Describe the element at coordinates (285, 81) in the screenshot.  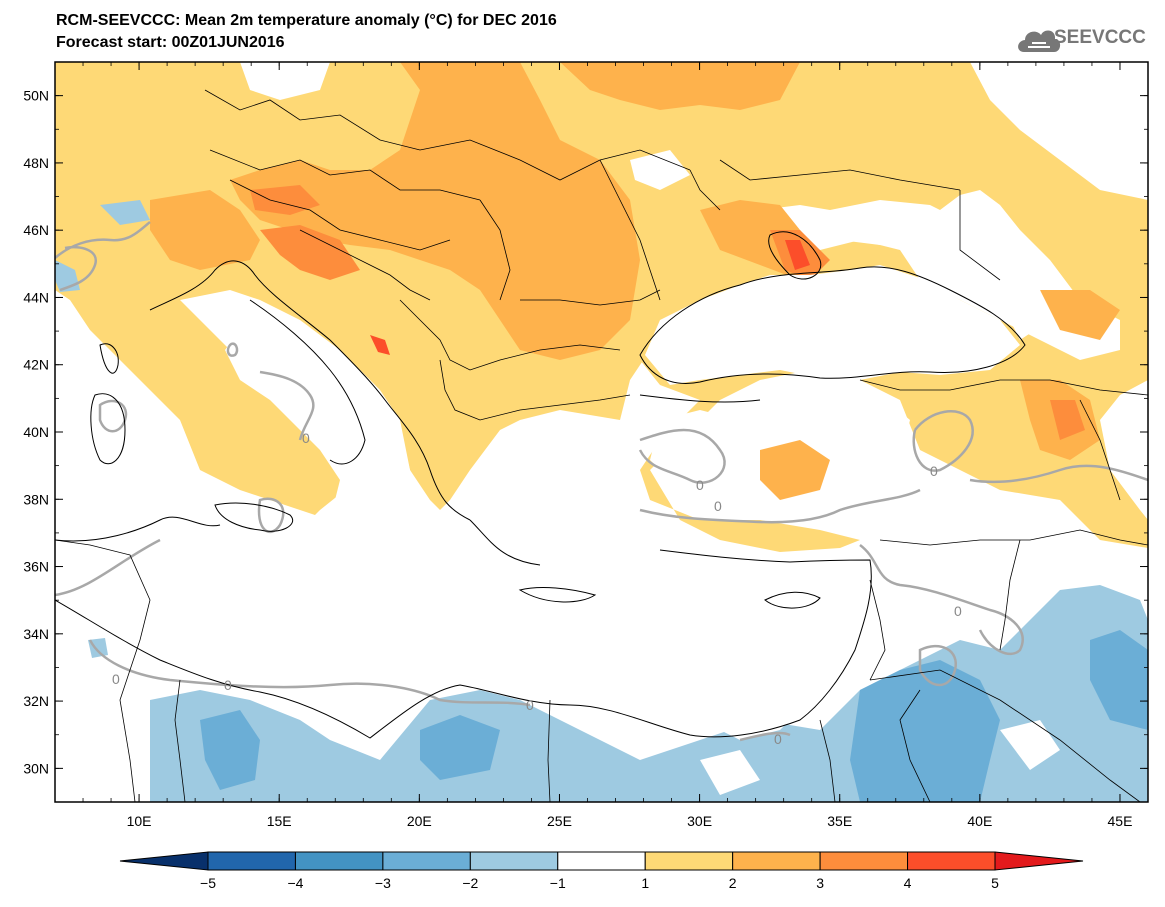
I see `land-hole-north1` at that location.